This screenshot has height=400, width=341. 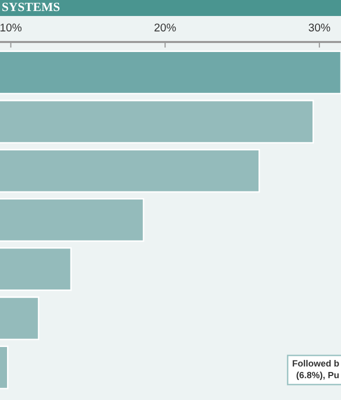 What do you see at coordinates (31, 7) in the screenshot?
I see `chart-title: SYSTEMS` at bounding box center [31, 7].